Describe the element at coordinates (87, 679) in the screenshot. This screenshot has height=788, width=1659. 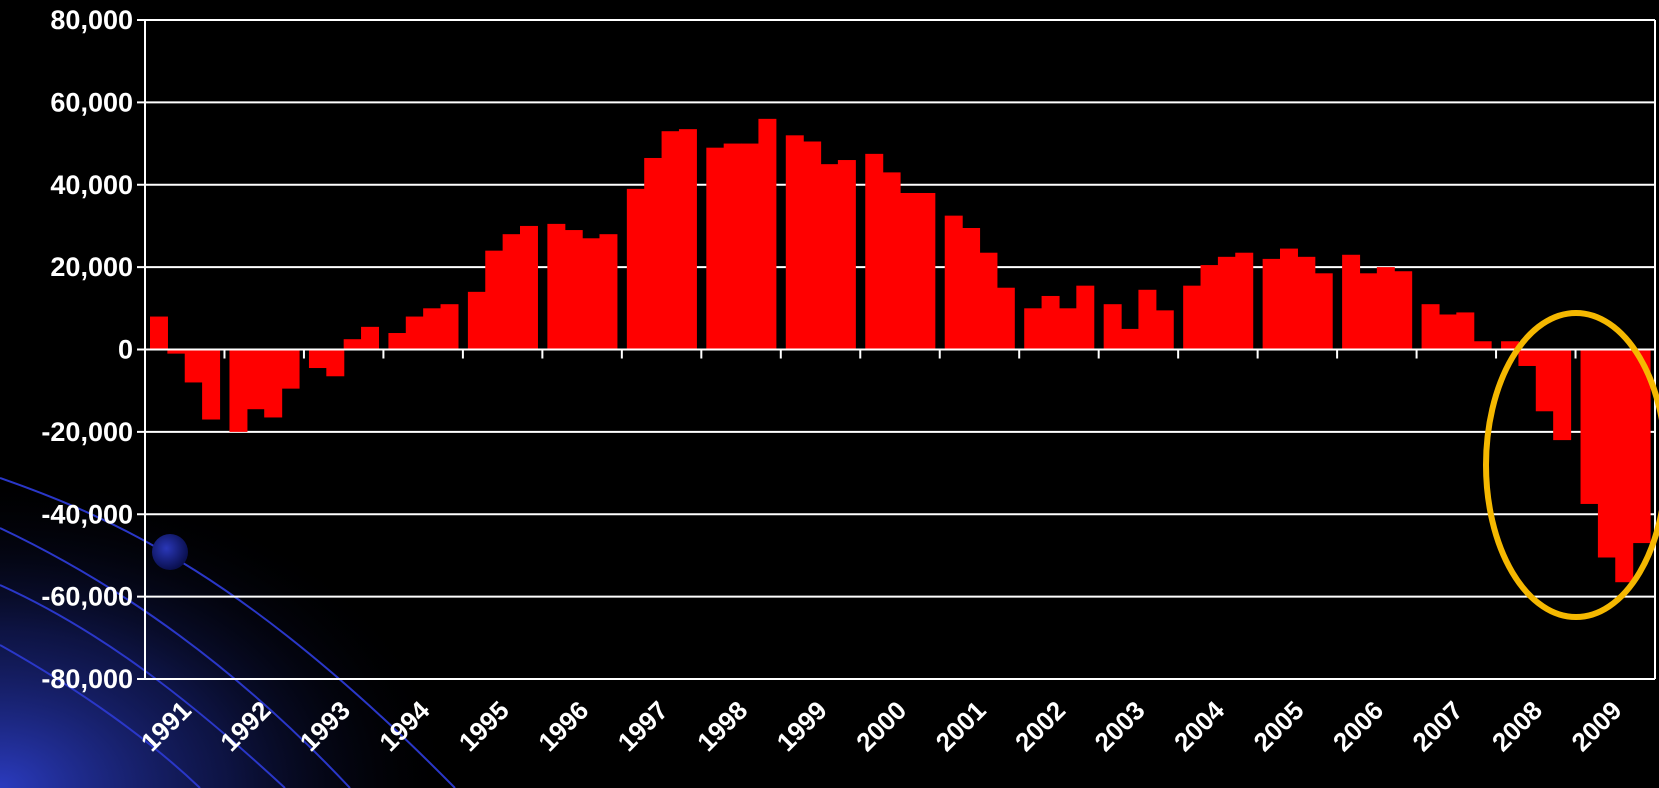
I see `y-tick-label: -80,000` at that location.